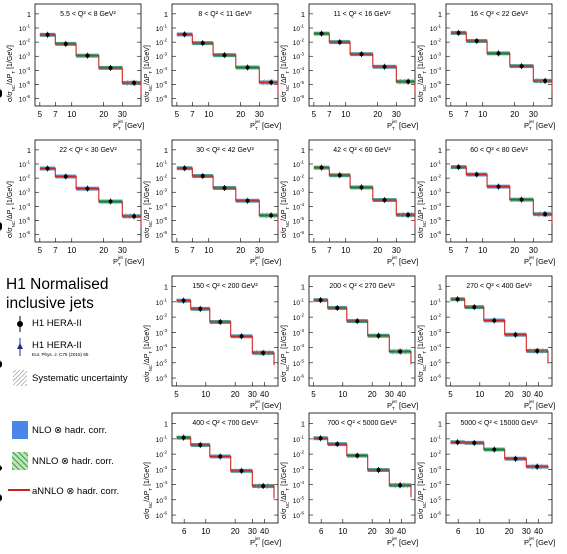 Image resolution: width=567 pixels, height=554 pixels. I want to click on panel-title: 16 < Q² < 22 GeV², so click(499, 14).